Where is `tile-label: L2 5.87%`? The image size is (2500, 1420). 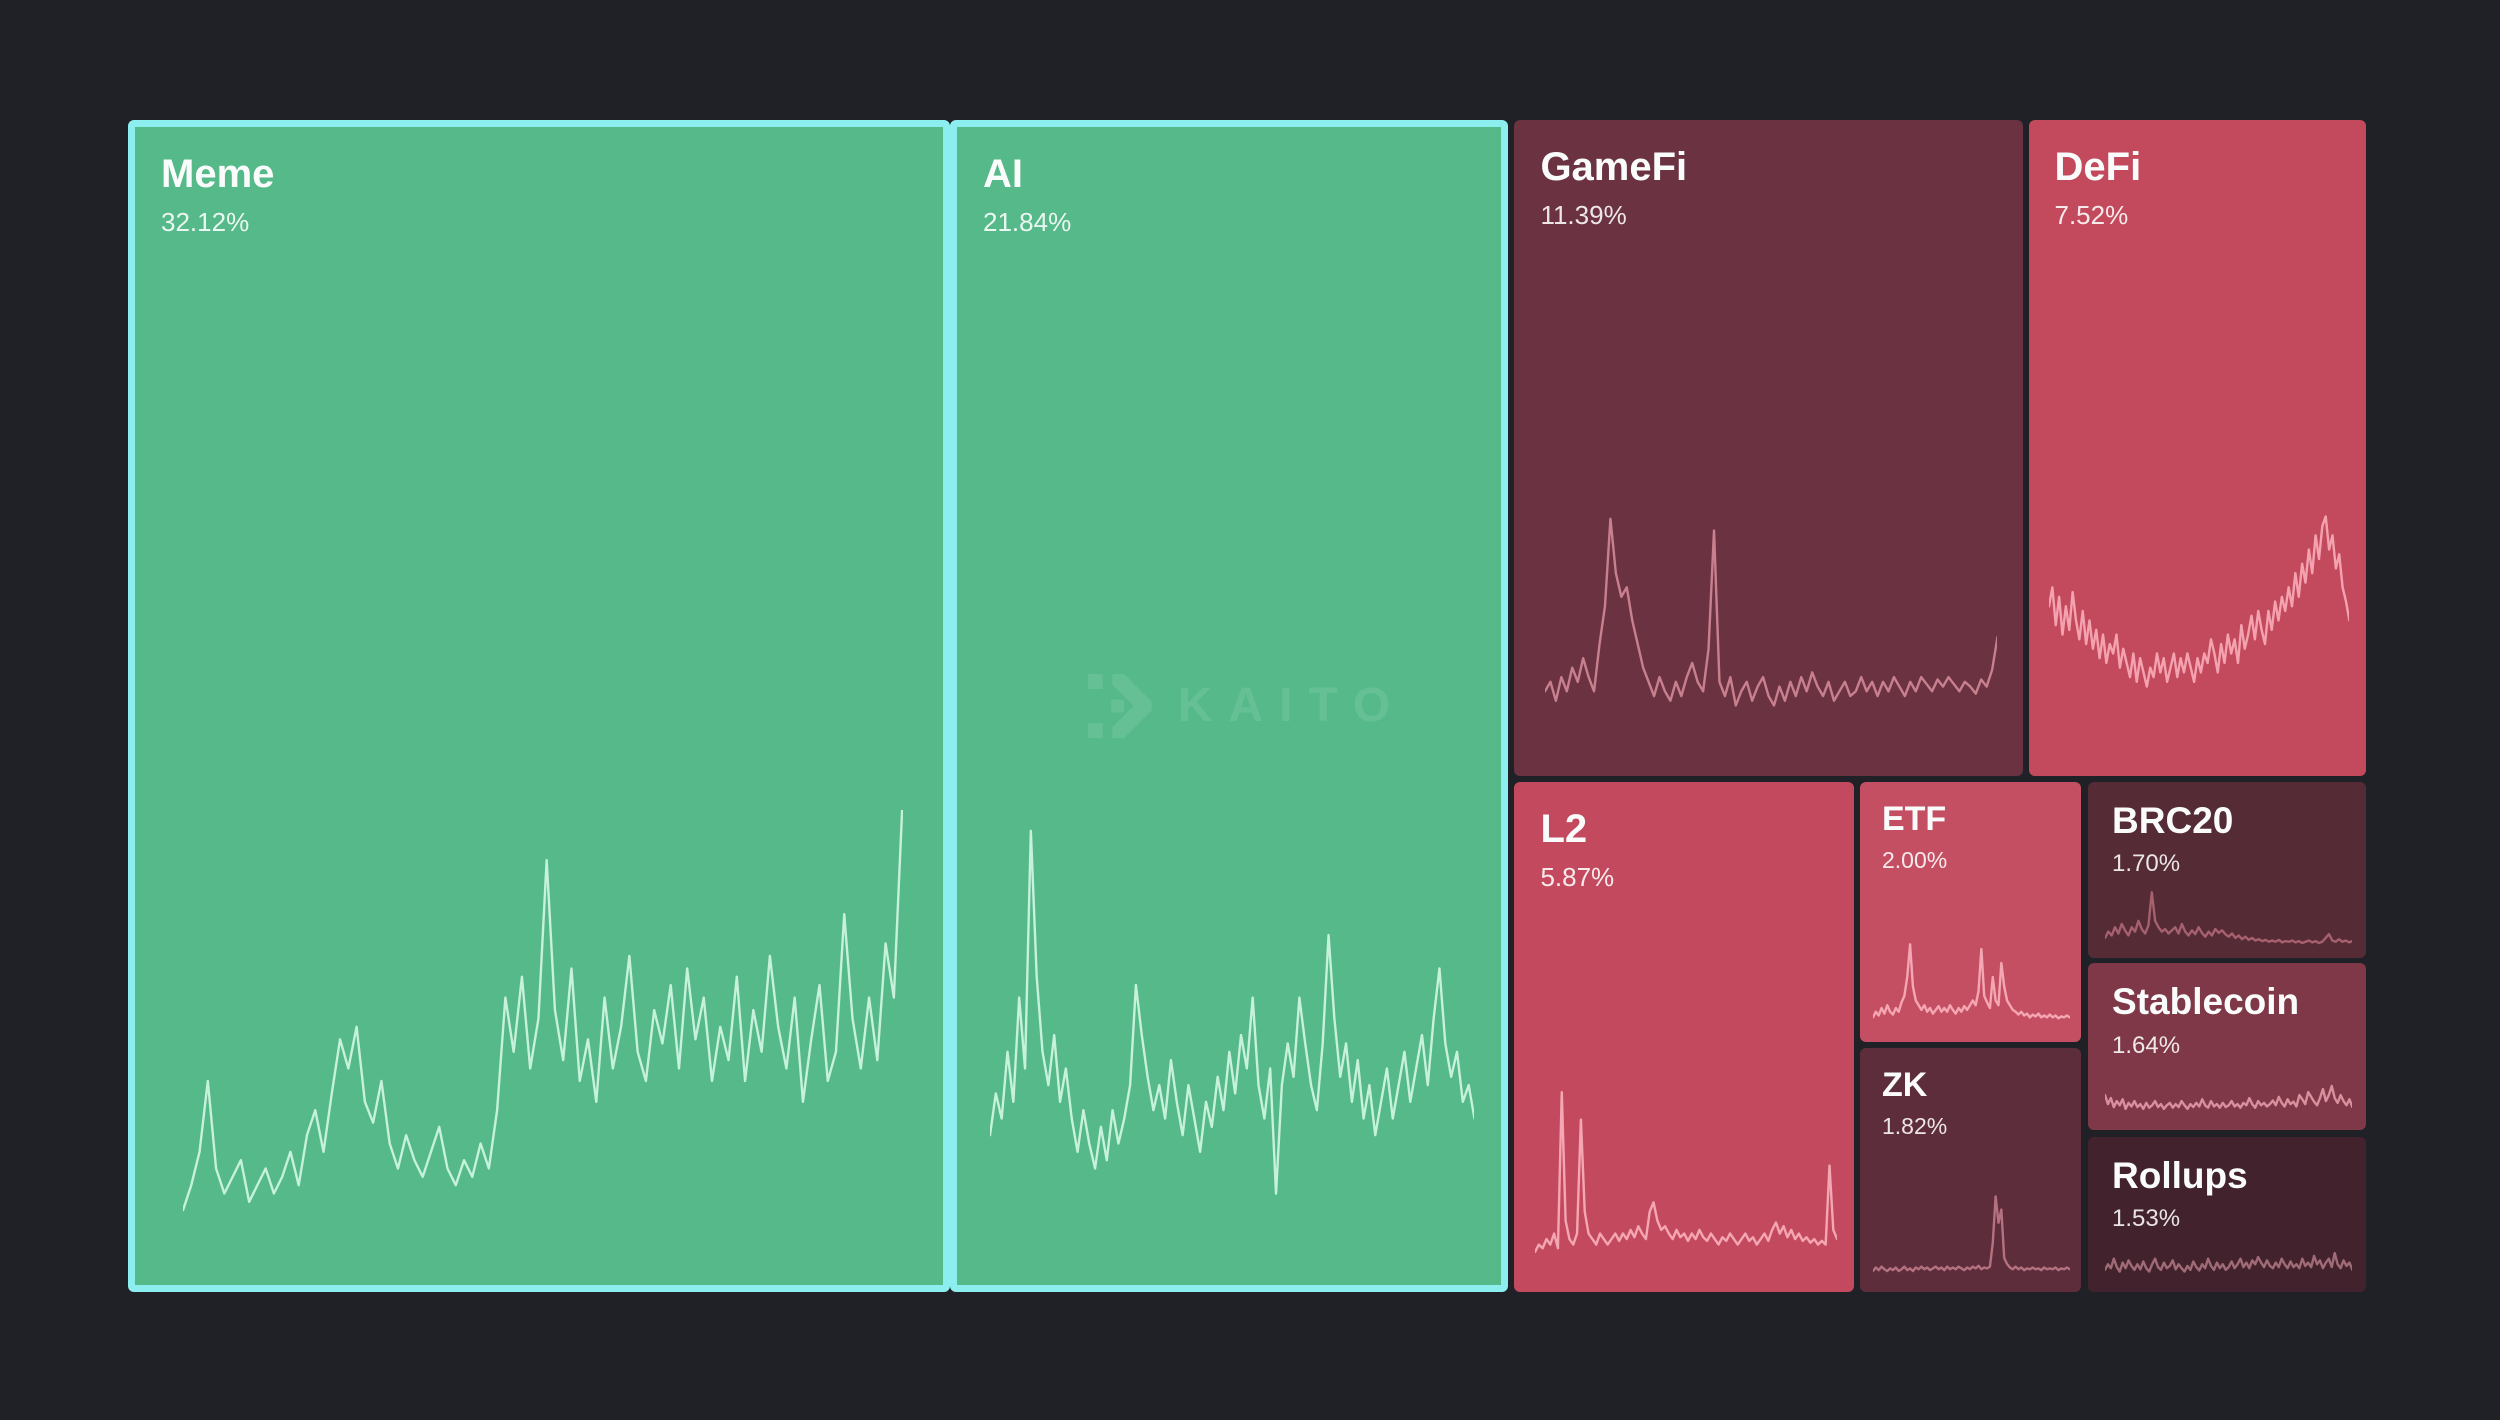 tile-label: L2 5.87% is located at coordinates (1577, 849).